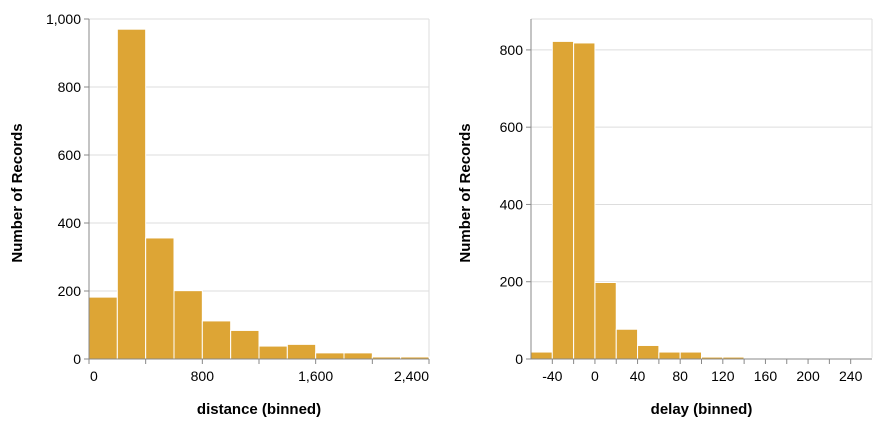 The image size is (880, 426). I want to click on x-tick-label: 2,400, so click(411, 376).